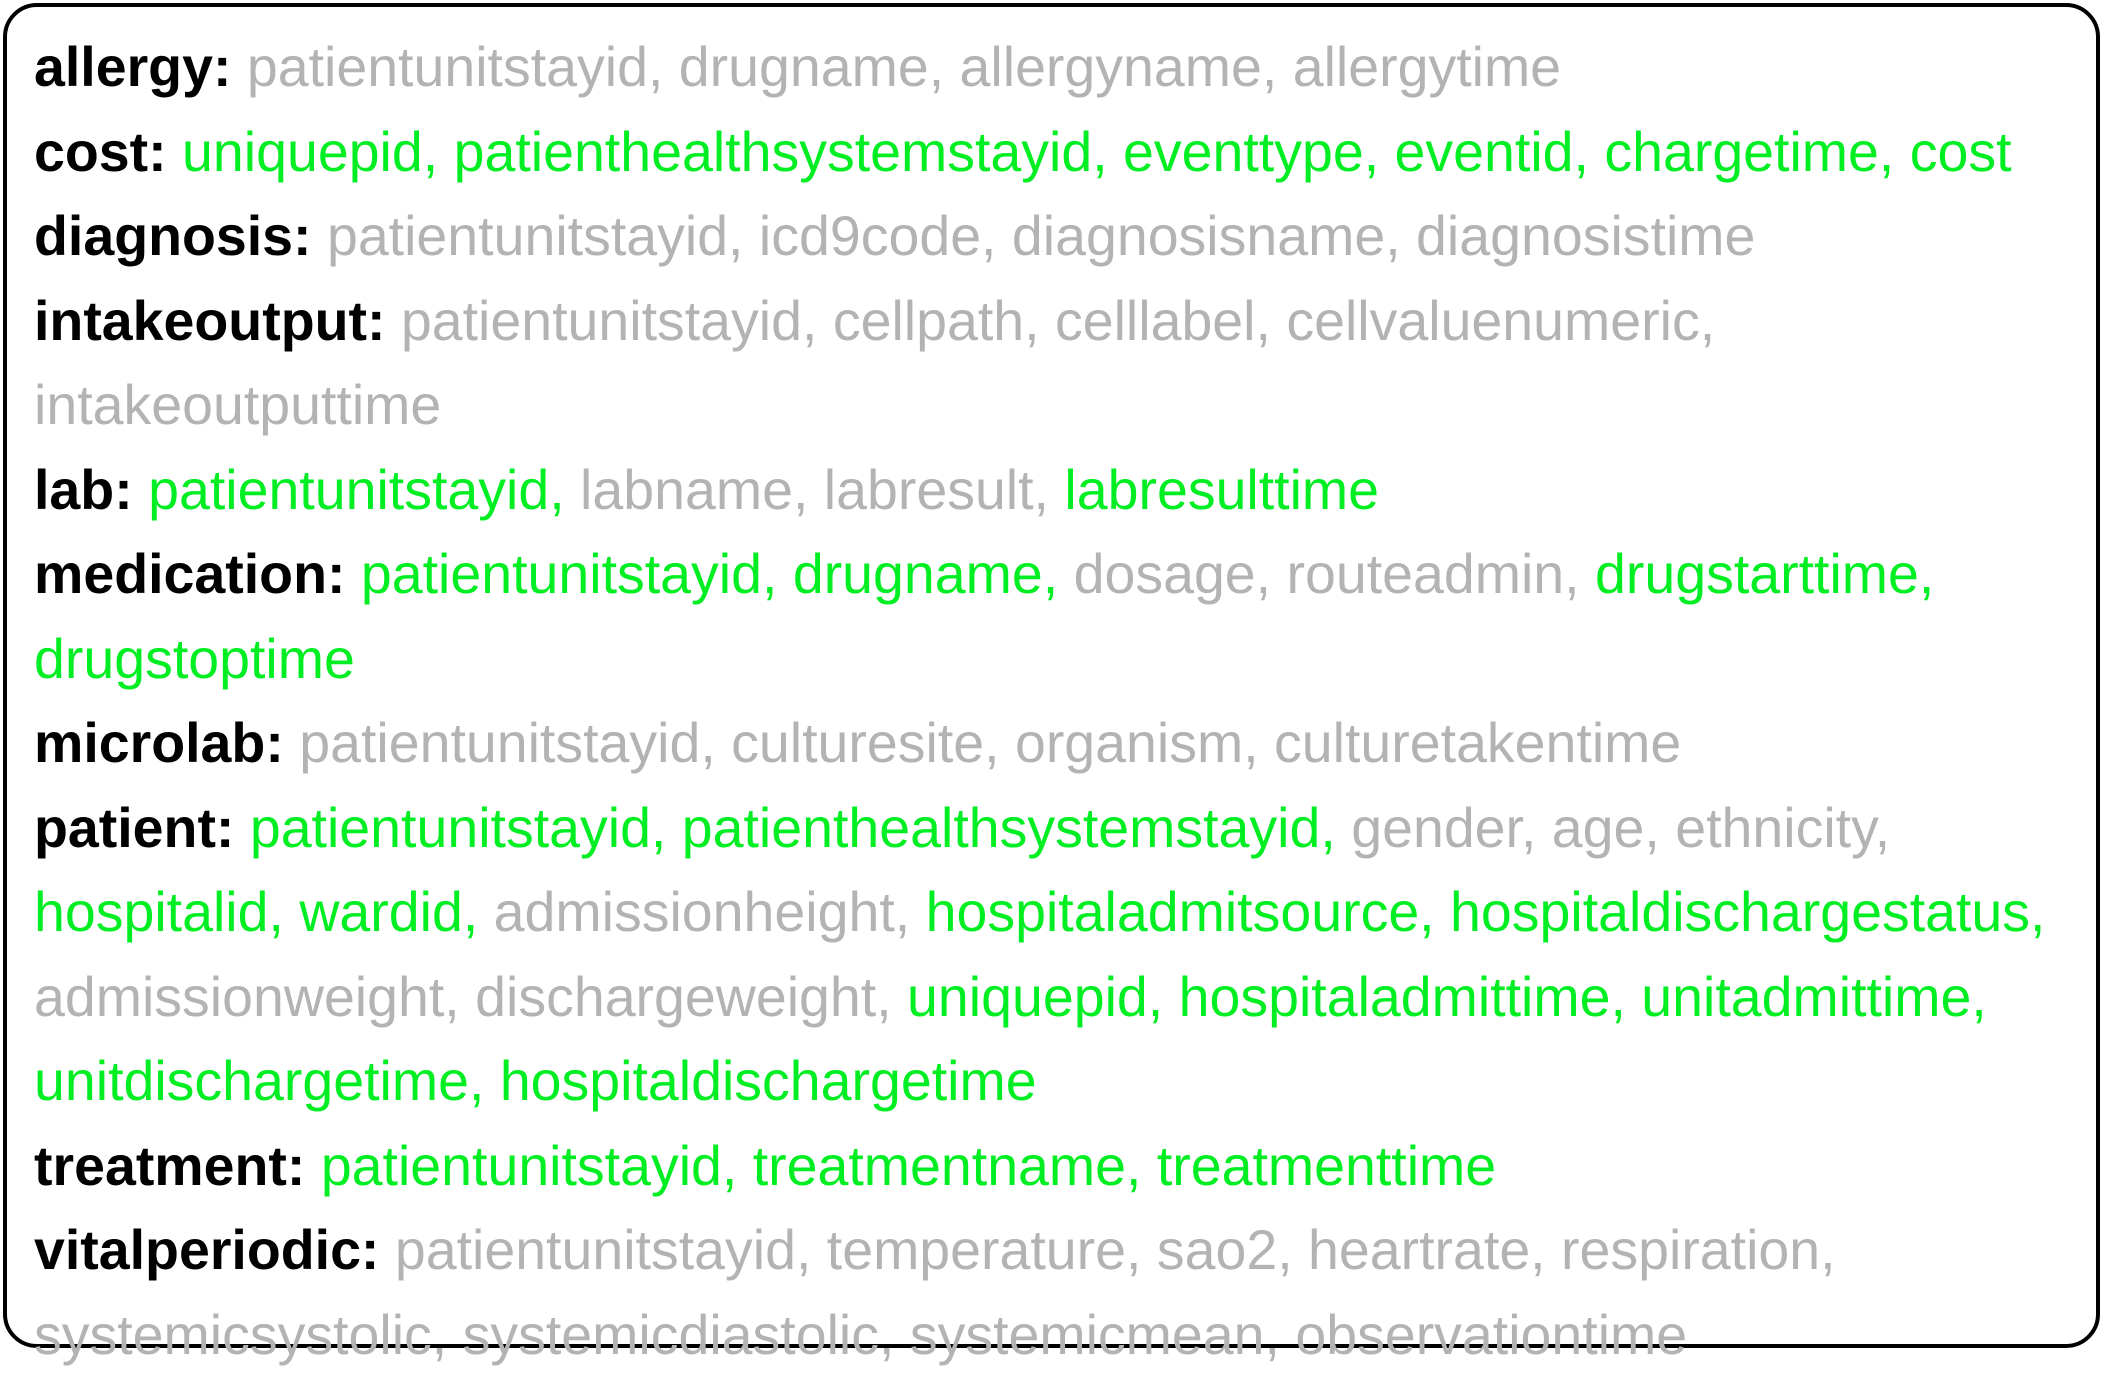 This screenshot has height=1377, width=2110. What do you see at coordinates (132, 67) in the screenshot?
I see `table-name: allergy:` at bounding box center [132, 67].